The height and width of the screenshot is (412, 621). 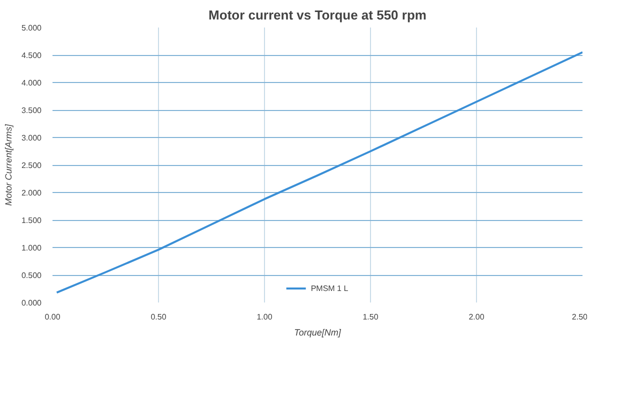 I want to click on y-tick-label: 2.000, so click(x=31, y=193).